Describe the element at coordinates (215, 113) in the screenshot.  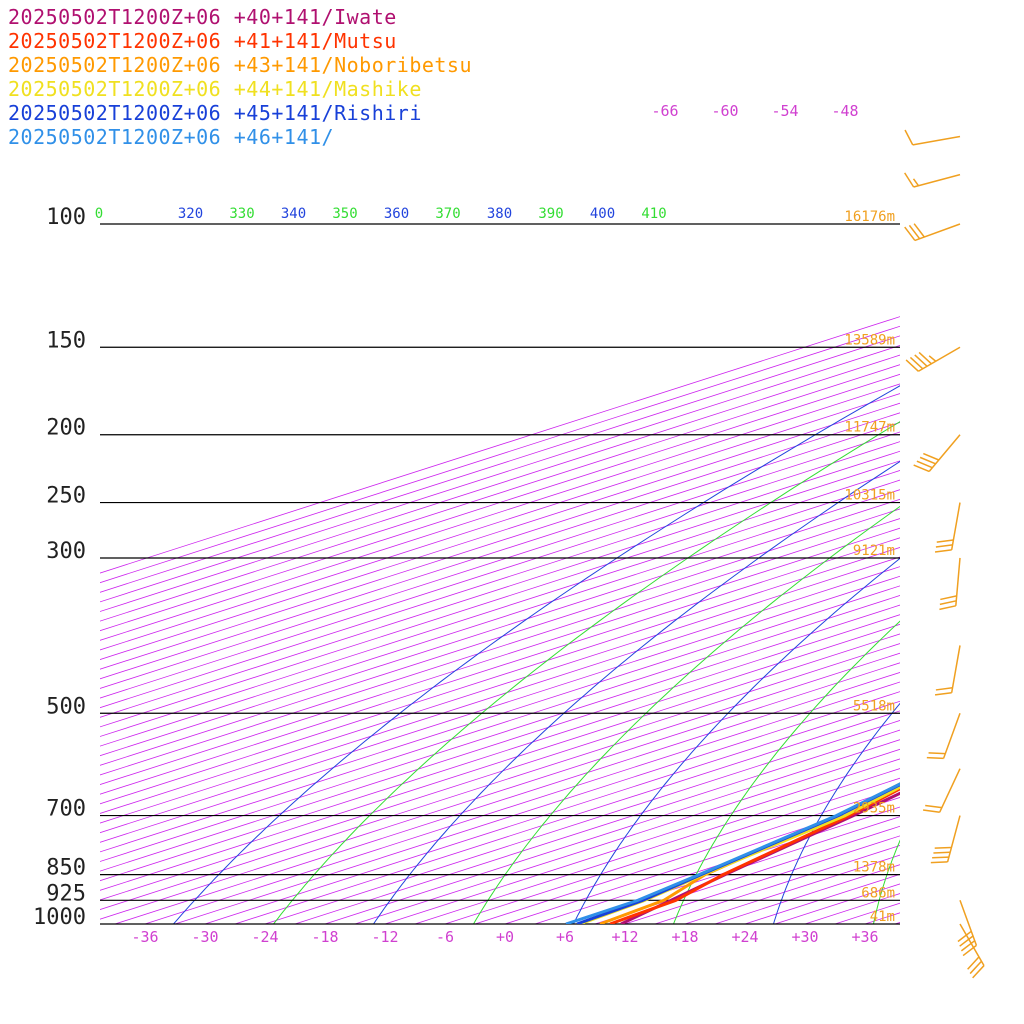
I see `legend-entry: 20250502T1200Z+06 +45+141/Rishiri` at that location.